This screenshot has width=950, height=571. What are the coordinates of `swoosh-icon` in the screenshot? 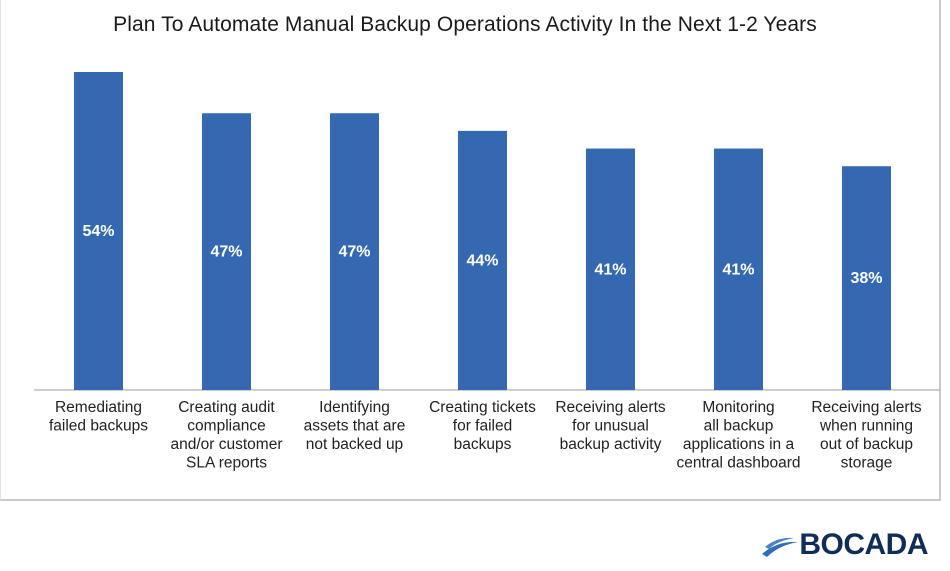 It's located at (780, 547).